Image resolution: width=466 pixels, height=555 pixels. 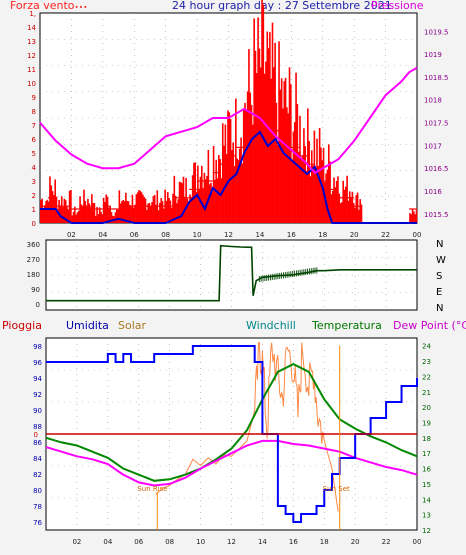 What do you see at coordinates (397, 6) in the screenshot?
I see `pressure-title: Pressione` at bounding box center [397, 6].